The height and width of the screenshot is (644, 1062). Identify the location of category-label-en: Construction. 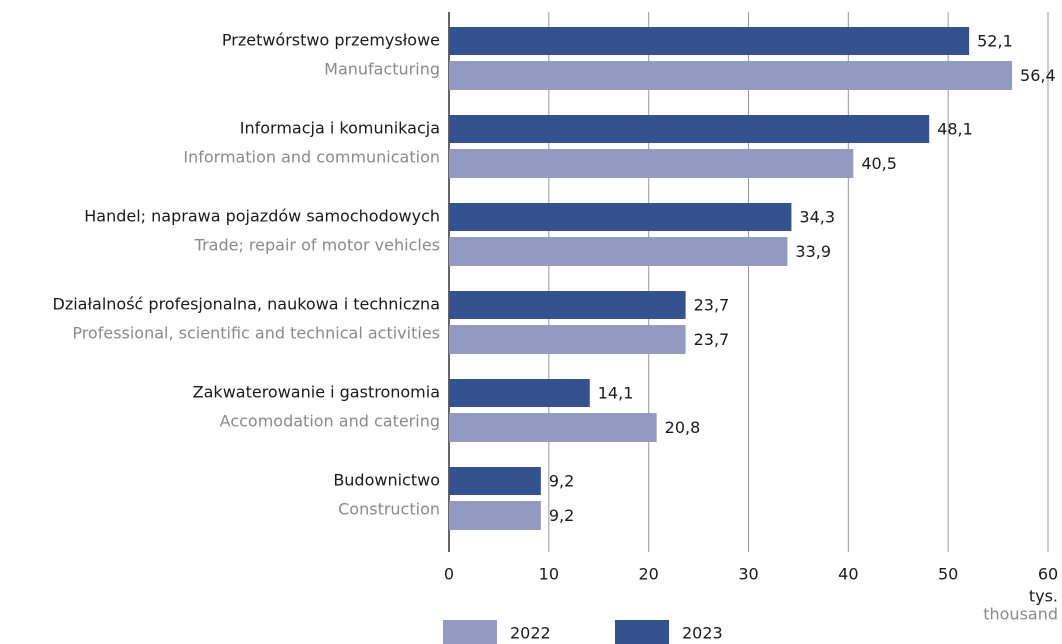
(389, 509).